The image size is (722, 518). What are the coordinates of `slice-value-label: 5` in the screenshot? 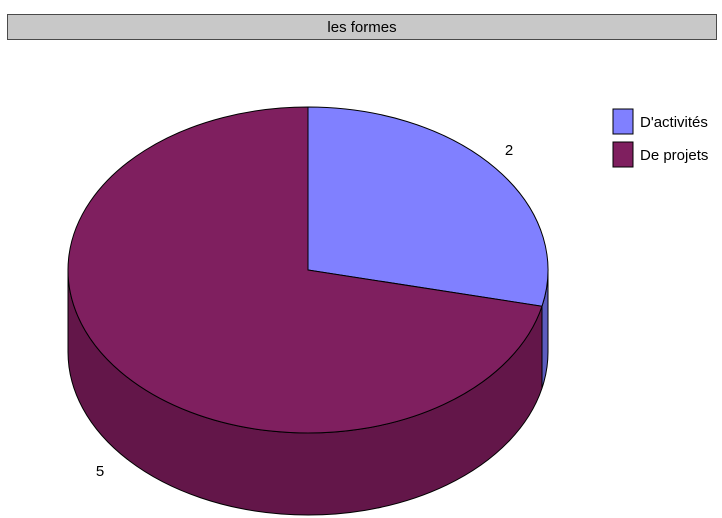 It's located at (100, 471).